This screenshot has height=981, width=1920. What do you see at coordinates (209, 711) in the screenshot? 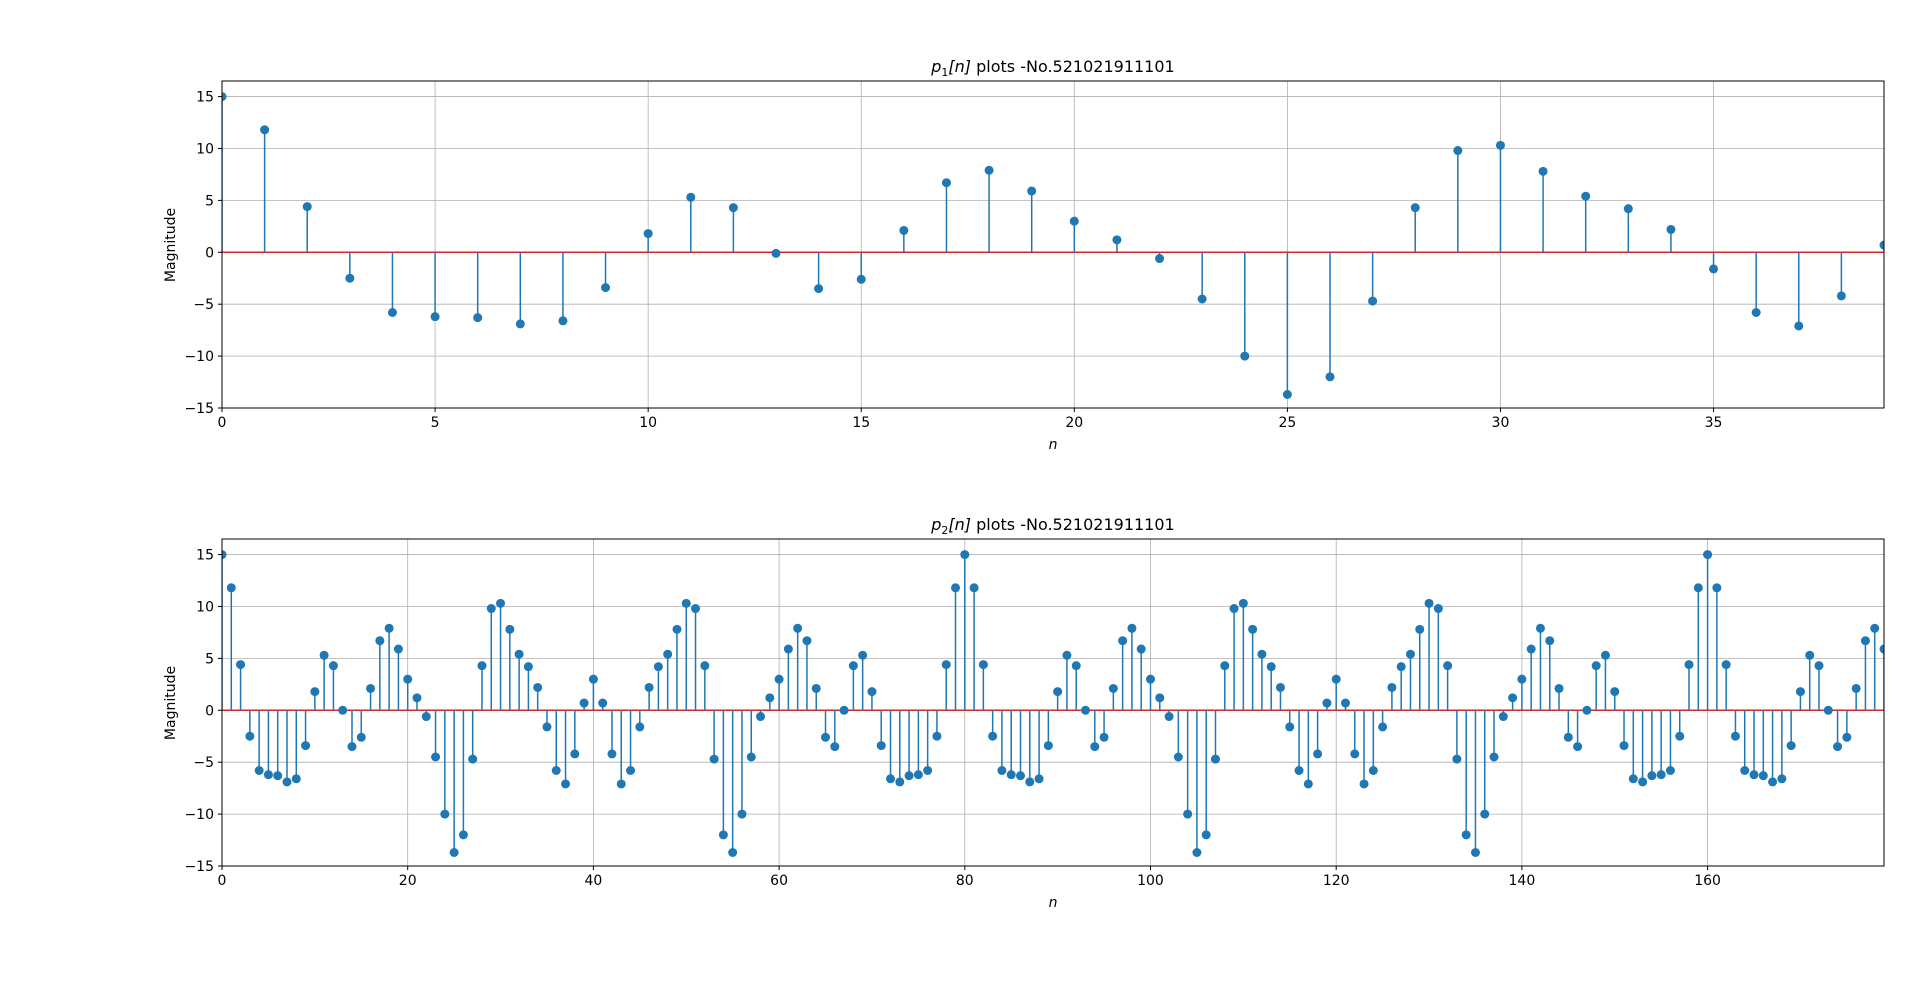
I see `y-tick-label: 0` at bounding box center [209, 711].